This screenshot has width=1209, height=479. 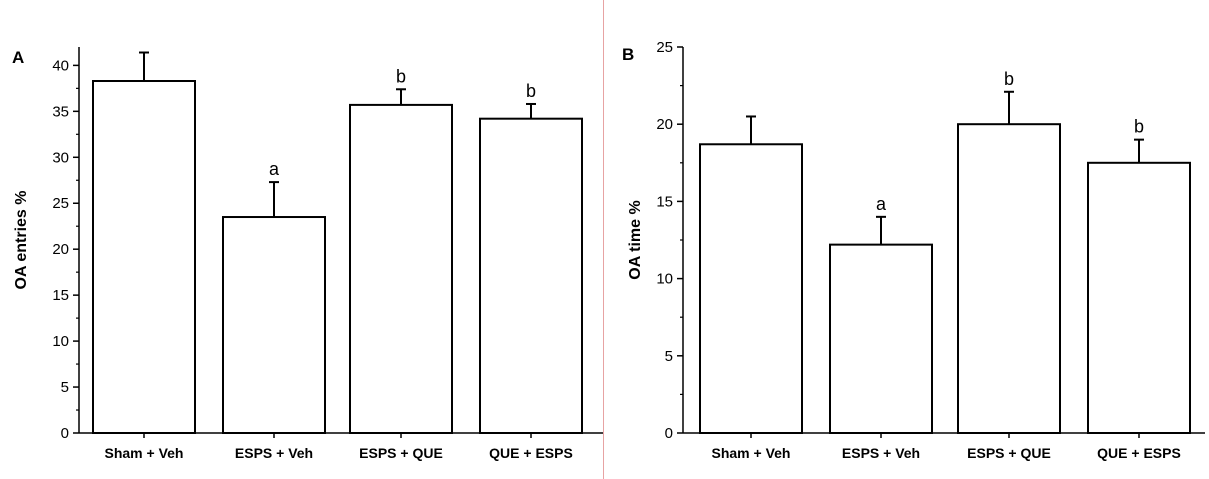 What do you see at coordinates (628, 54) in the screenshot?
I see `panel-label: B` at bounding box center [628, 54].